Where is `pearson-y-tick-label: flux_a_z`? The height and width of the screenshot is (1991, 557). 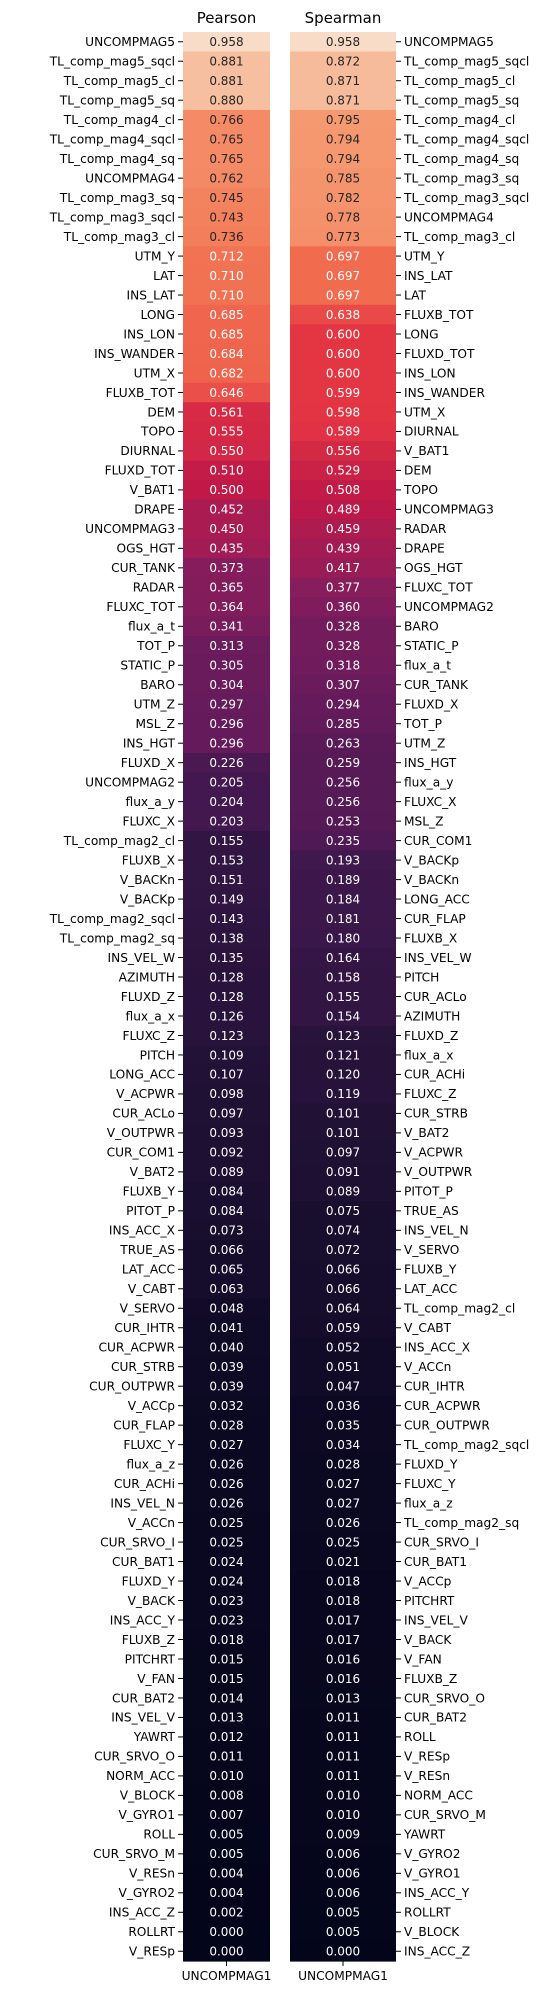 pearson-y-tick-label: flux_a_z is located at coordinates (150, 1464).